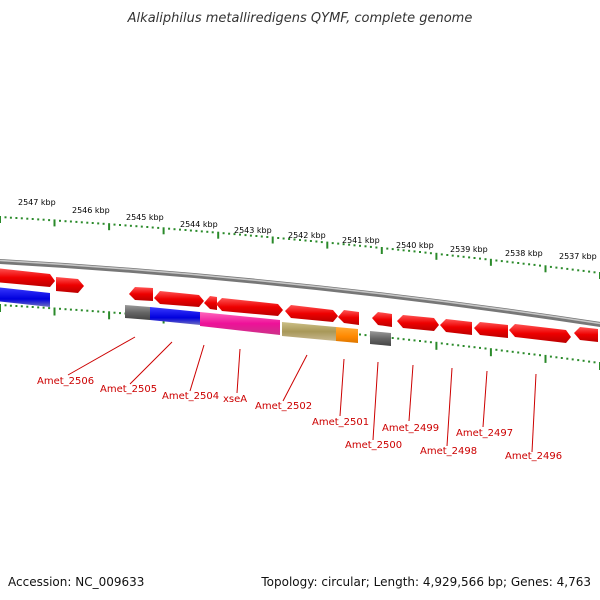  What do you see at coordinates (283, 406) in the screenshot?
I see `gene-label: Amet_2502` at bounding box center [283, 406].